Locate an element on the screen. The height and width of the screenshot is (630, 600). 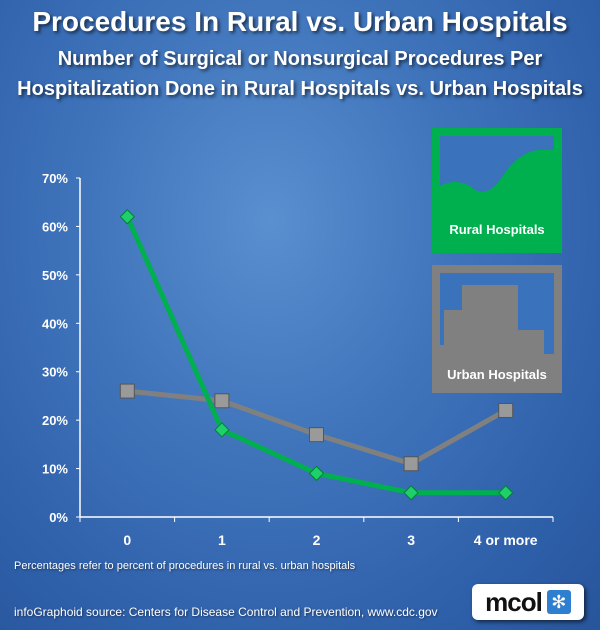
x-tick-label: 1 is located at coordinates (222, 540).